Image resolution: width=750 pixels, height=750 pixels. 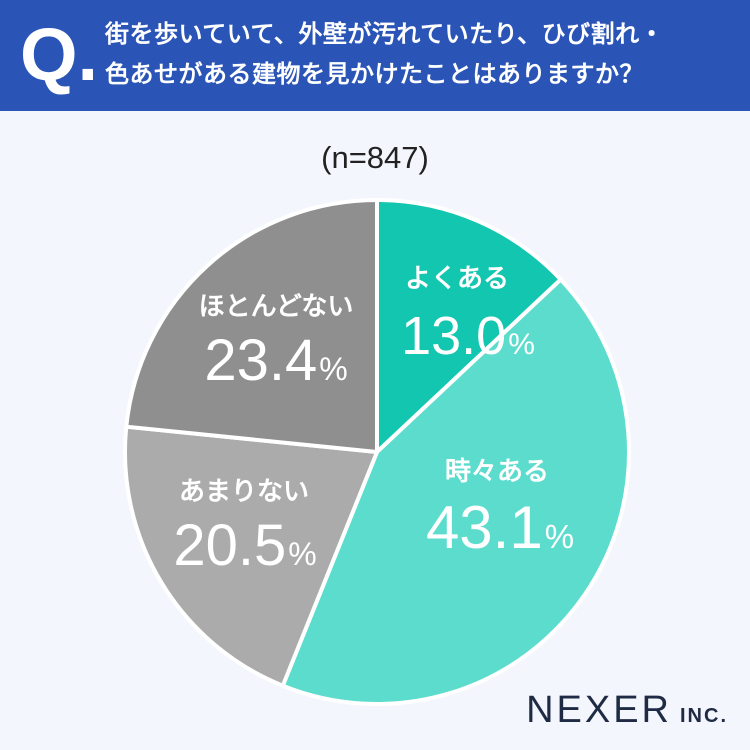 What do you see at coordinates (704, 716) in the screenshot?
I see `brand-suffix: INC.` at bounding box center [704, 716].